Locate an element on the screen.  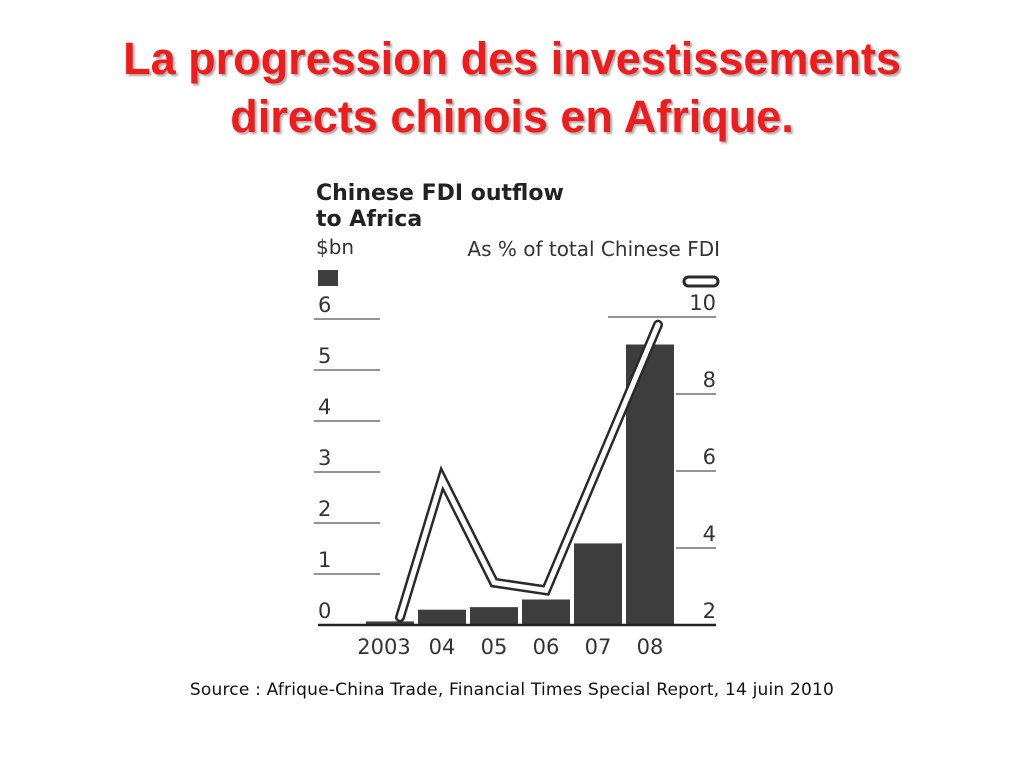
left-axis-tick-label: 1 is located at coordinates (324, 560).